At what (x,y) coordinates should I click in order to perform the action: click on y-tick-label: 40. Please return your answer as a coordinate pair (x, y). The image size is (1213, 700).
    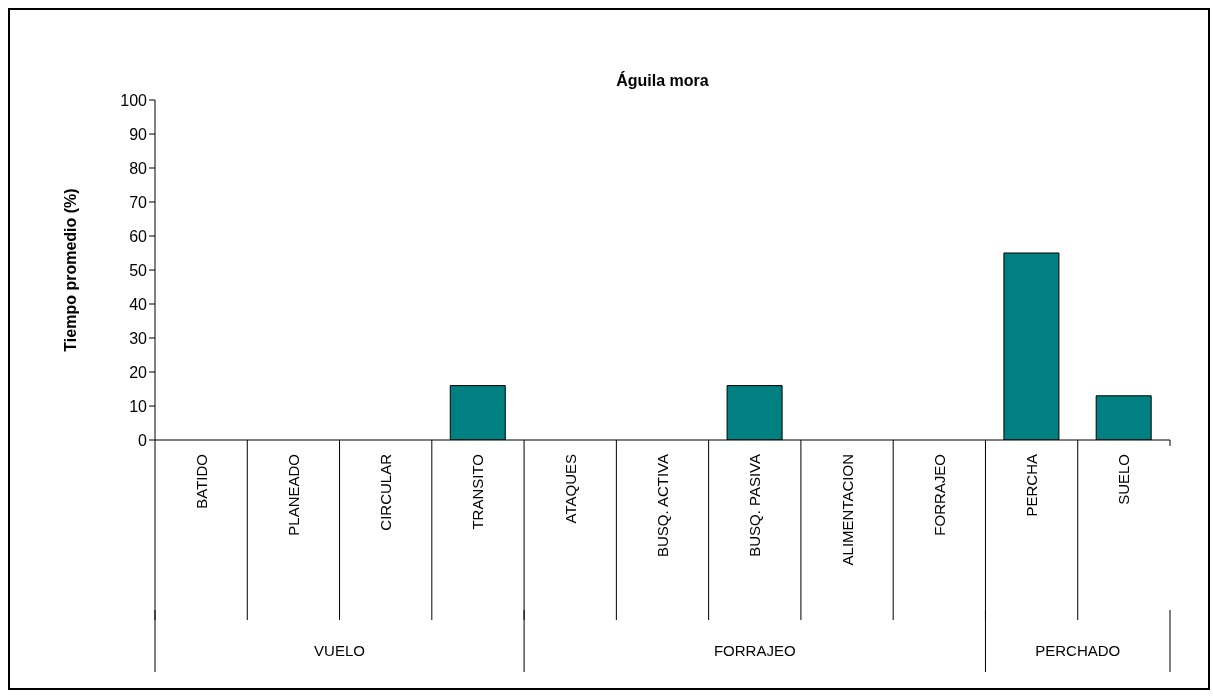
    Looking at the image, I should click on (138, 304).